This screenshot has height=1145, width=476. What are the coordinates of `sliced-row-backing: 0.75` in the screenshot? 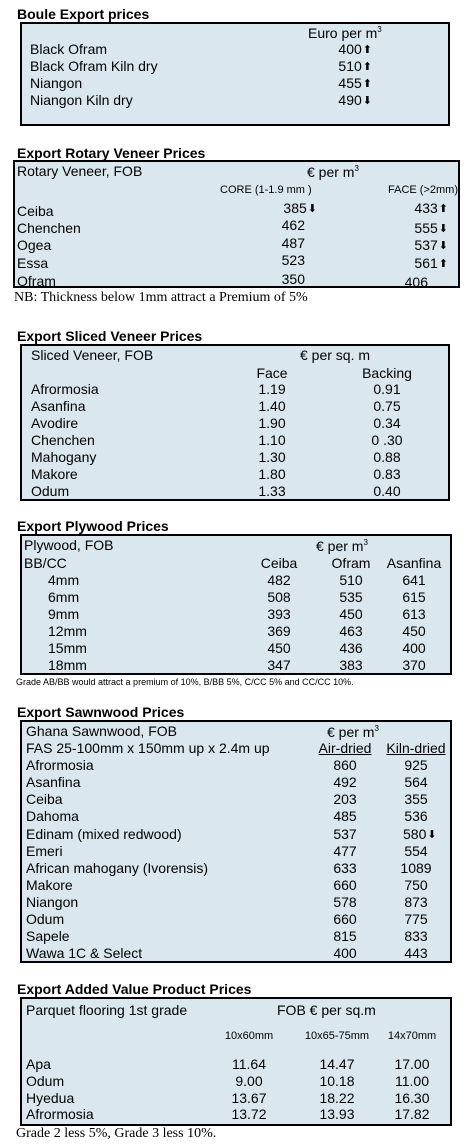 It's located at (387, 406).